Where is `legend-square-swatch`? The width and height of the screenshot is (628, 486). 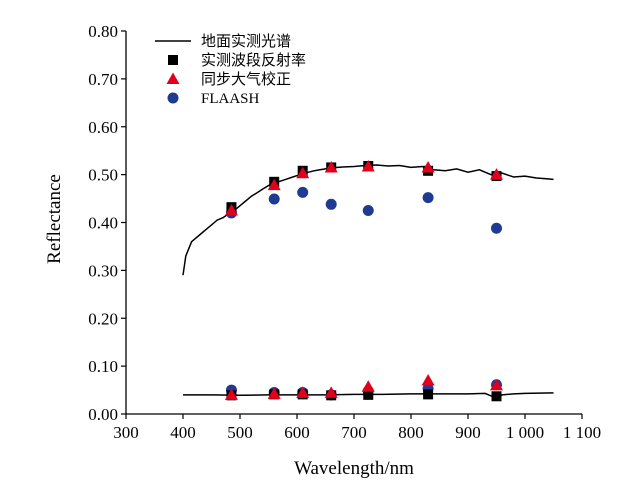
legend-square-swatch is located at coordinates (173, 60).